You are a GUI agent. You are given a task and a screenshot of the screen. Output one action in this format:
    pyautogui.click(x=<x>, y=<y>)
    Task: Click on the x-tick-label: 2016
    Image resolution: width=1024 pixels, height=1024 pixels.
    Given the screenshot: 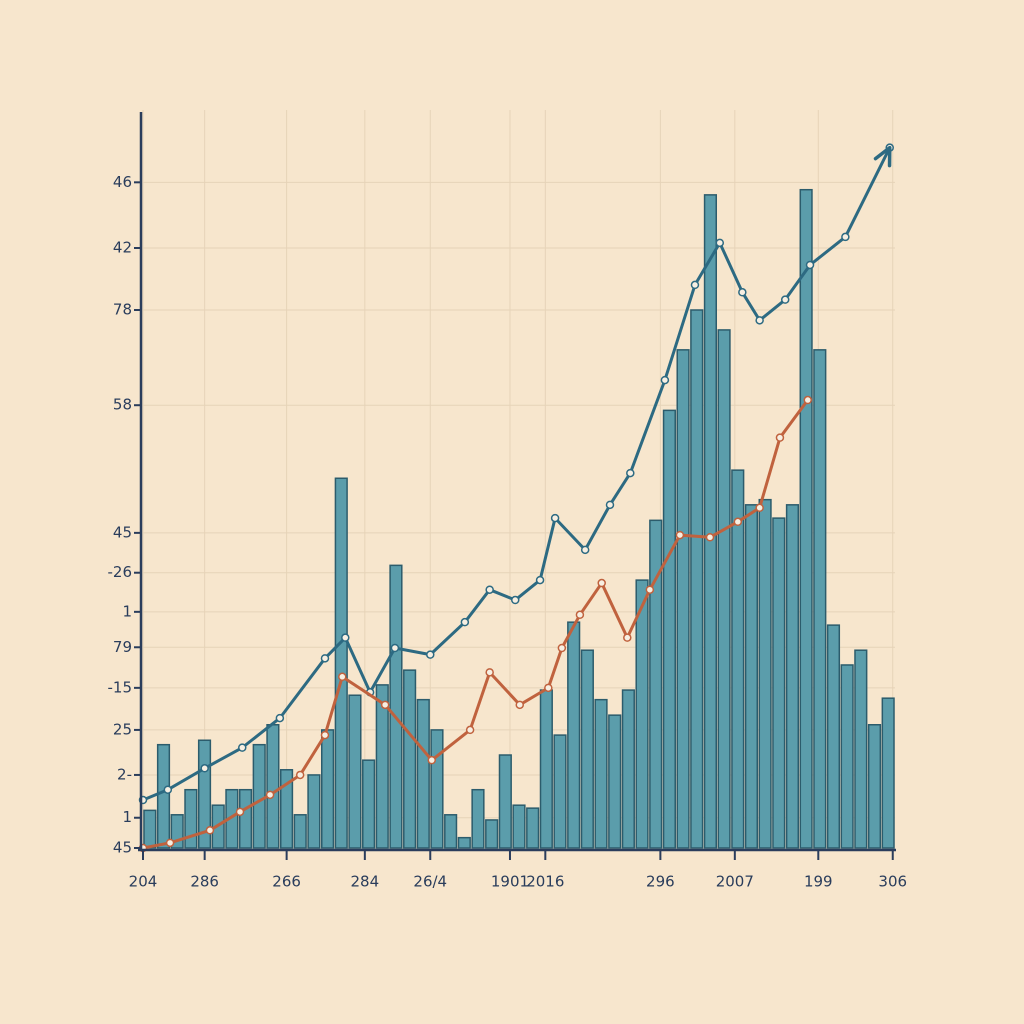 What is the action you would take?
    pyautogui.click(x=545, y=882)
    